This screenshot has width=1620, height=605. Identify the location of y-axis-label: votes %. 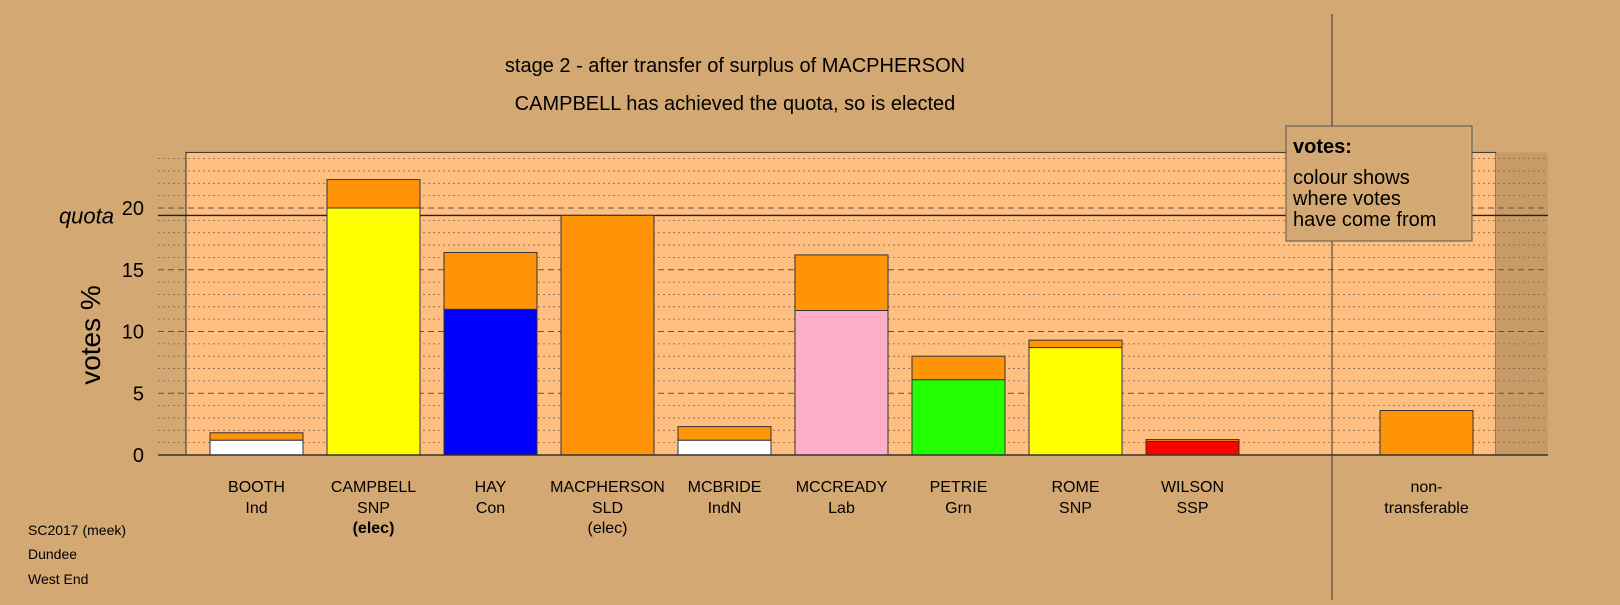
(90, 335).